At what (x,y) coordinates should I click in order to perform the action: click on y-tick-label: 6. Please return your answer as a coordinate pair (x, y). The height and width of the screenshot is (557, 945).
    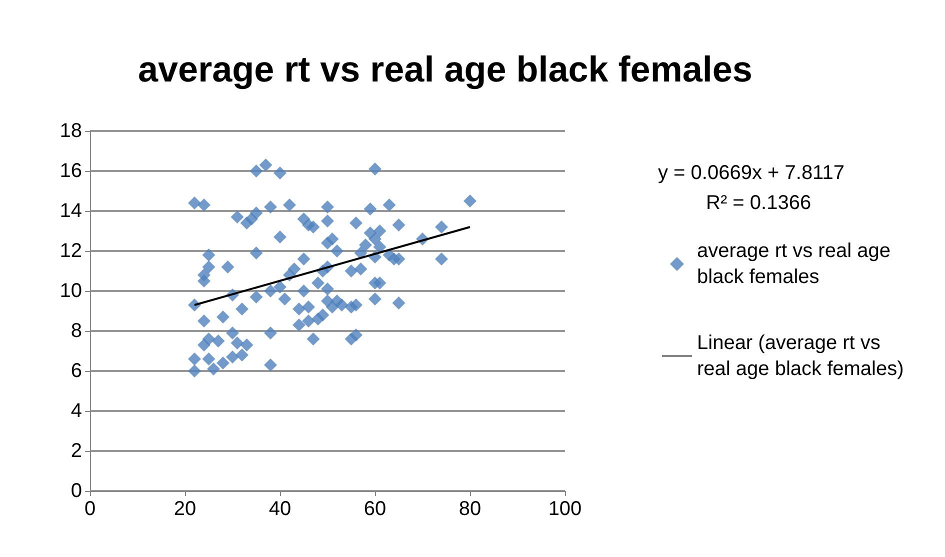
    Looking at the image, I should click on (76, 371).